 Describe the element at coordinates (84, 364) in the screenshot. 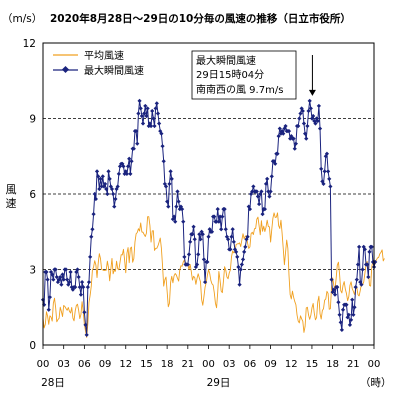

I see `x-tick-label: 06` at that location.